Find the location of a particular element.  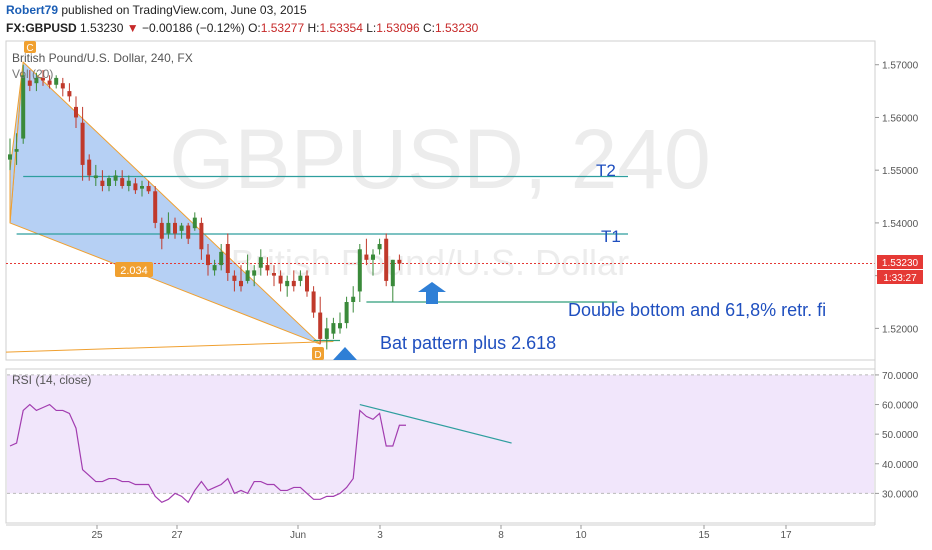

main-legend: British Pound/U.S. Dollar, 240, FX is located at coordinates (102, 58).